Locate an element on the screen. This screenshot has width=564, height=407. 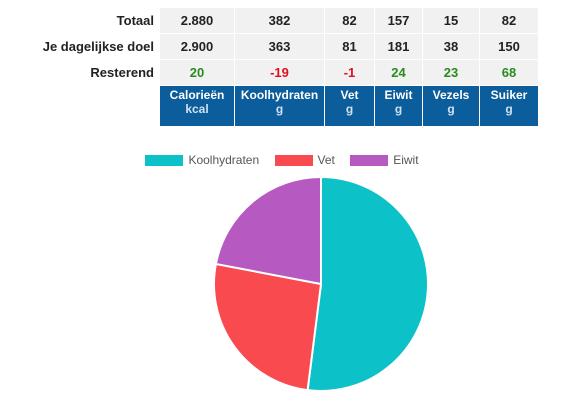
remaining-fat: -1 is located at coordinates (349, 72).